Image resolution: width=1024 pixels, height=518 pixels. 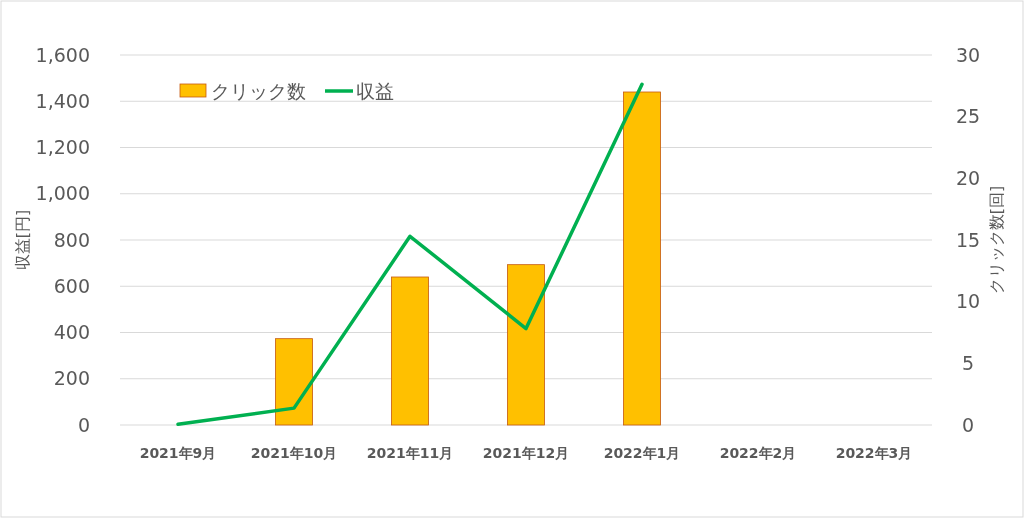 I want to click on y-tick-label: 1,000, so click(x=62, y=193).